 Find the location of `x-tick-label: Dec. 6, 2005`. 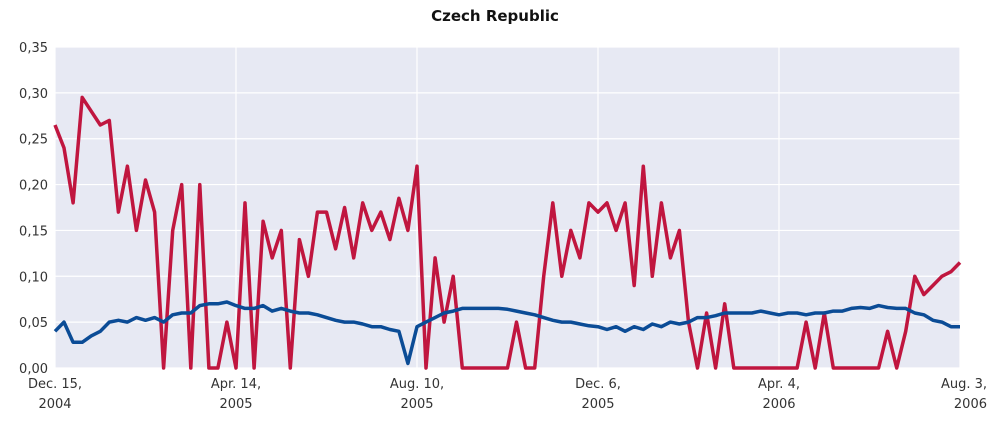

x-tick-label: Dec. 6, 2005 is located at coordinates (598, 394).